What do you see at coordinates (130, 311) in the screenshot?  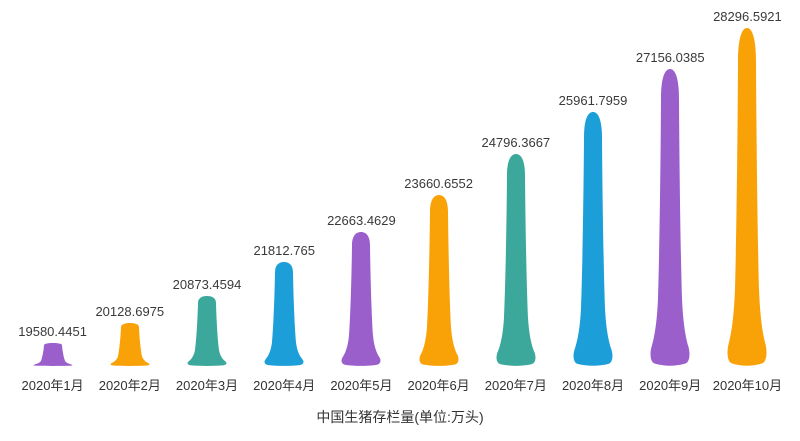 I see `bar-value-label: 20128.6975` at bounding box center [130, 311].